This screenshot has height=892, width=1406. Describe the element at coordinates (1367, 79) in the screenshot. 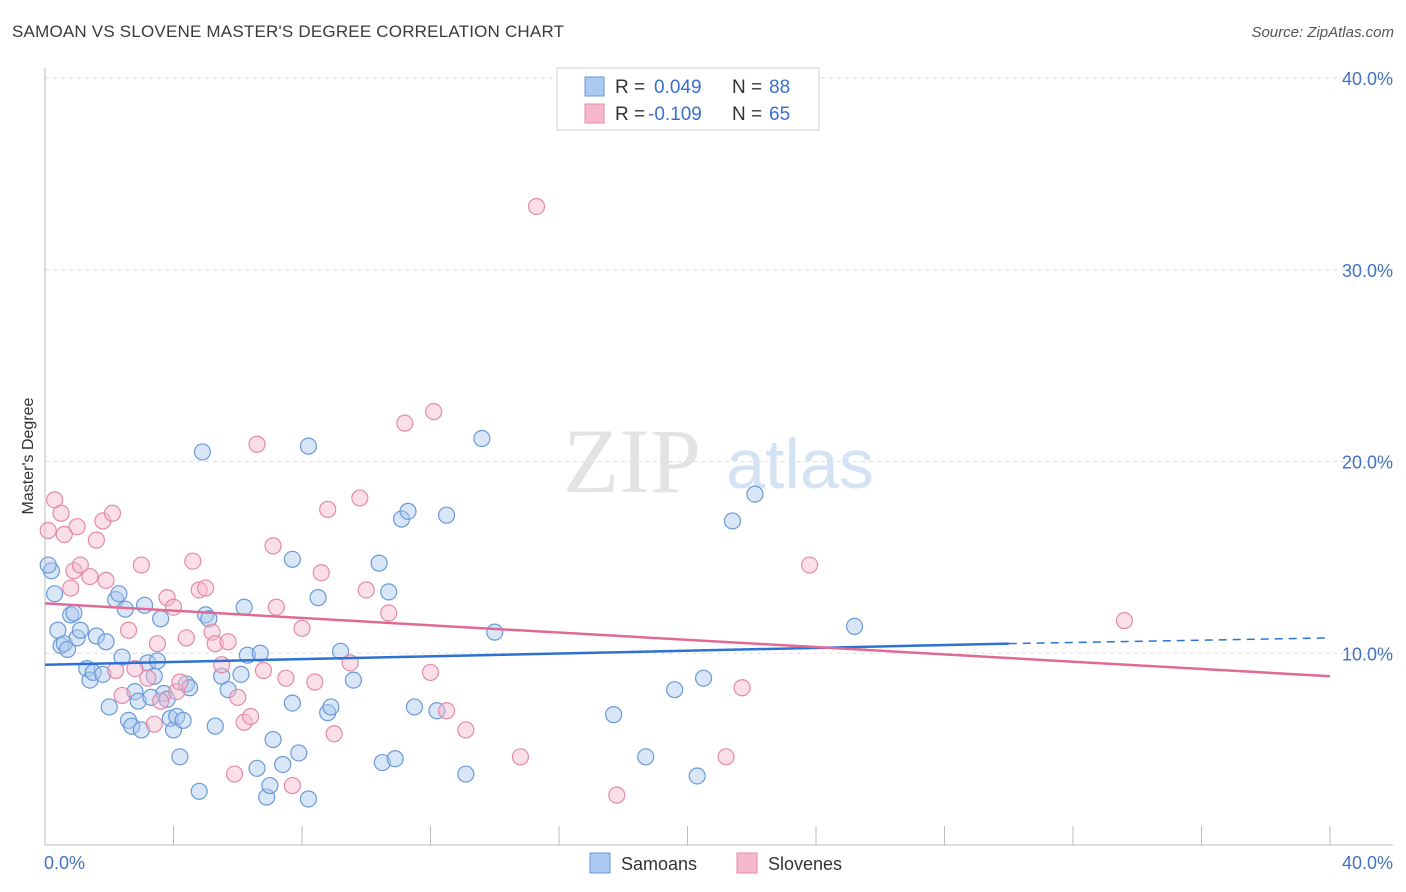

I see `y-tick-label: 40.0%` at that location.